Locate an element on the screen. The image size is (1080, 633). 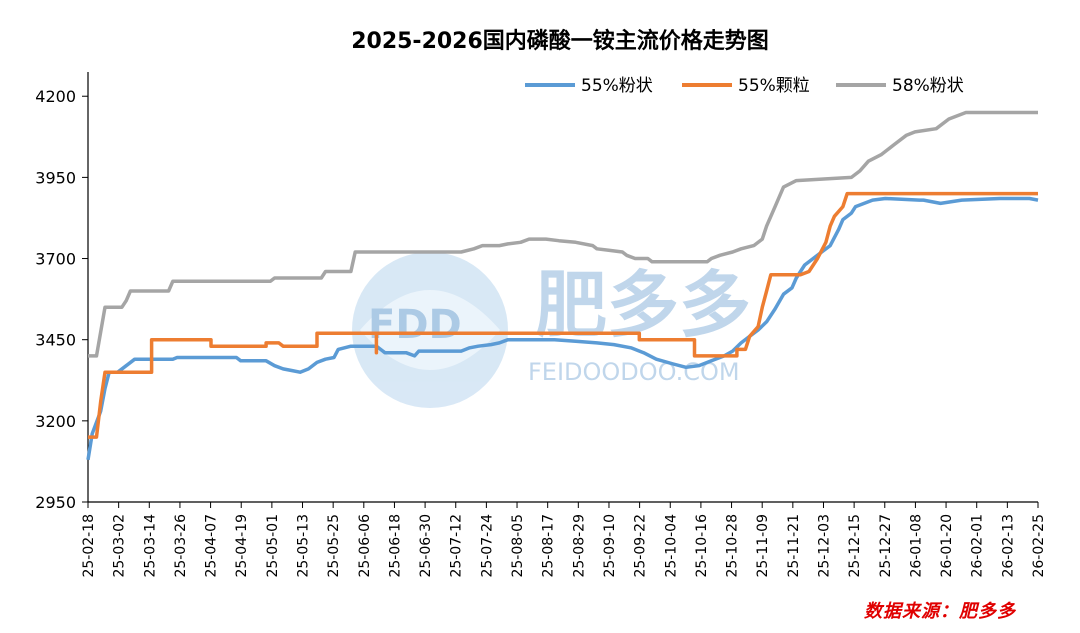
x-tick-label: 25-03-02 is located at coordinates (120, 546).